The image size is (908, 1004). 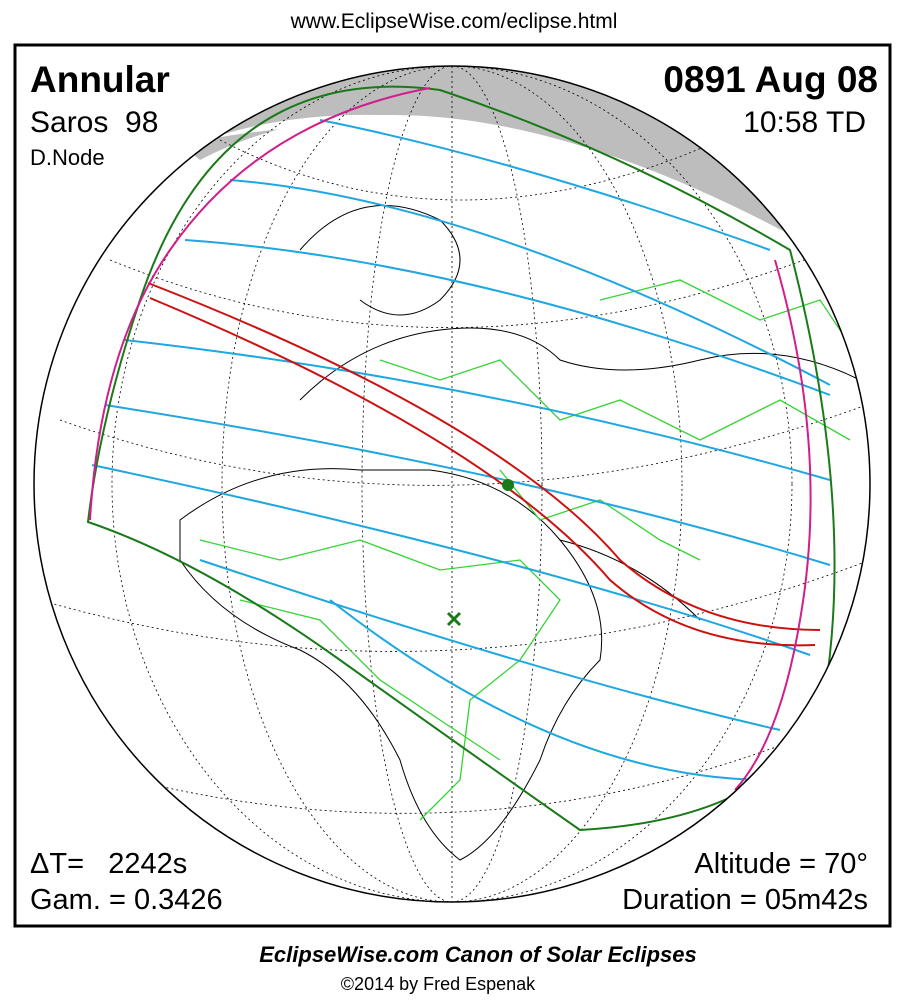 I want to click on gamma: Gam. = 0.3426, so click(x=126, y=900).